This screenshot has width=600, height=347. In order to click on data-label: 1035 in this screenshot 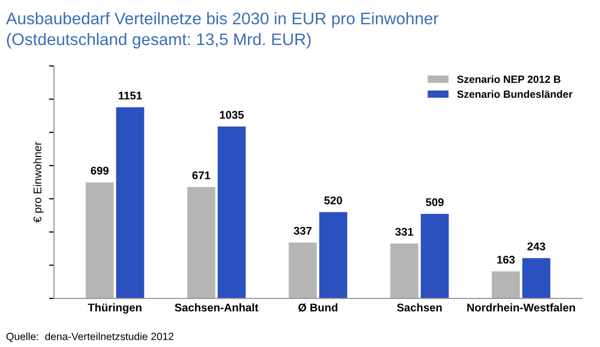, I will do `click(232, 114)`.